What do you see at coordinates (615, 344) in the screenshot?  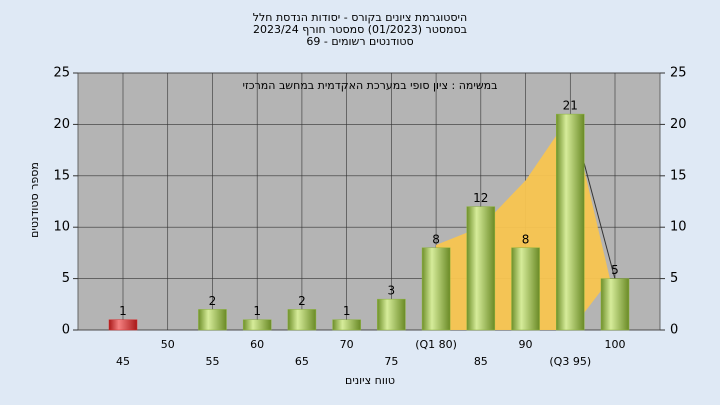 I see `x-tick-label: 100` at bounding box center [615, 344].